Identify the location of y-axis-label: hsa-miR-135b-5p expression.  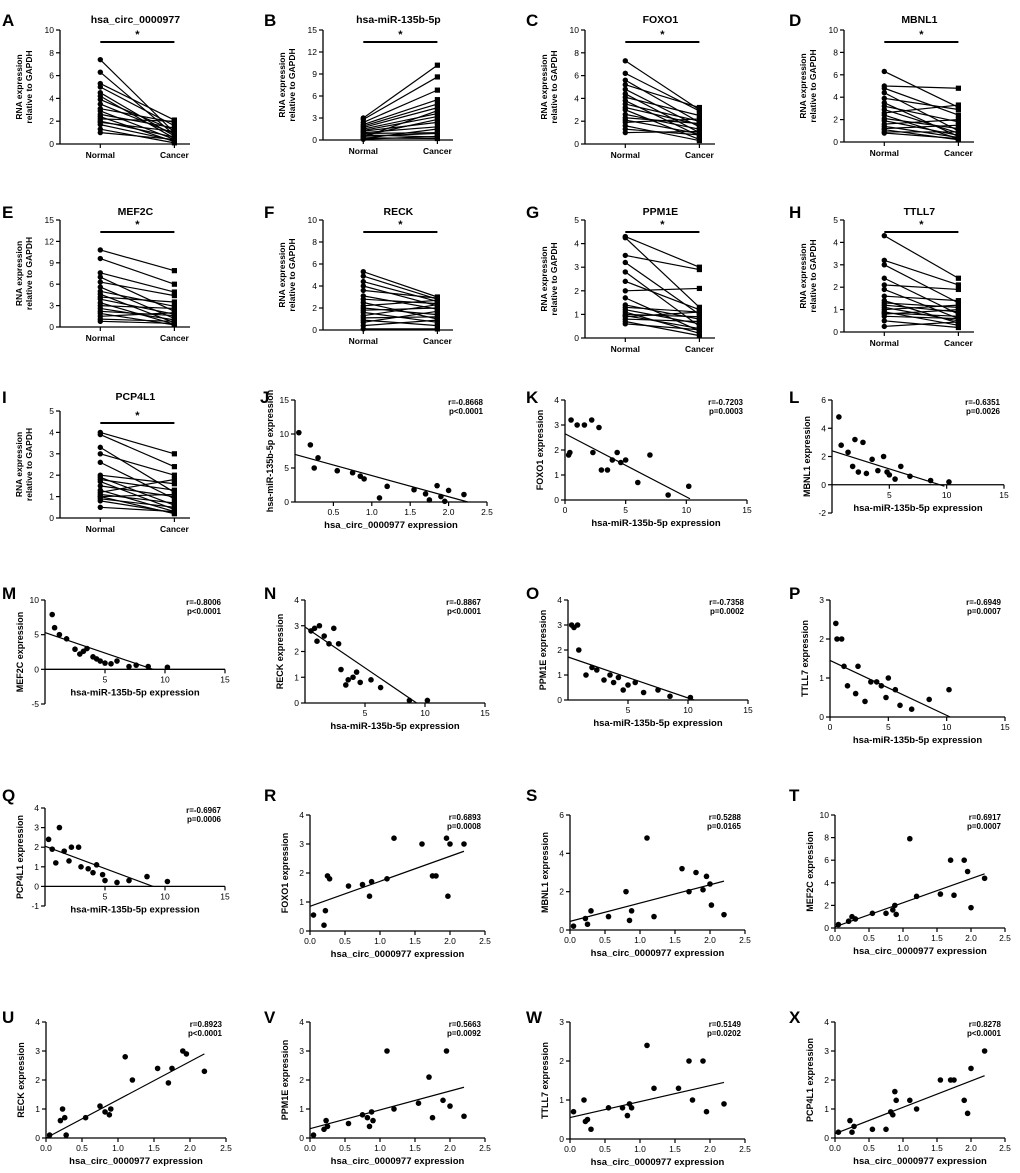
(270, 451).